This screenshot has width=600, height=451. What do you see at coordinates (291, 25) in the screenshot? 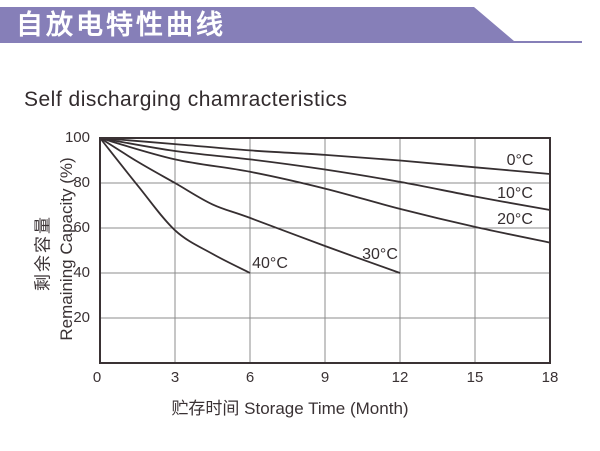
I see `banner-ribbon` at bounding box center [291, 25].